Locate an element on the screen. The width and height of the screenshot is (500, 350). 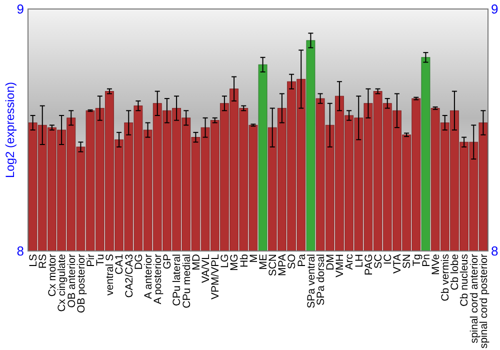
x-tick-label: Cb lobe is located at coordinates (455, 272).